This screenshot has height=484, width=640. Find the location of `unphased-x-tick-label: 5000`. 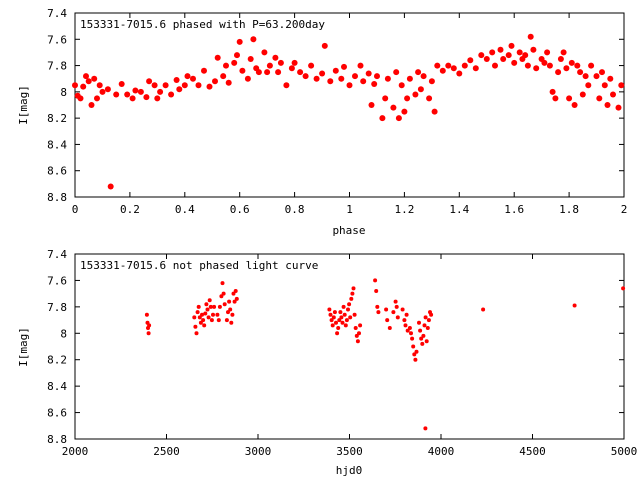

unphased-x-tick-label: 5000 is located at coordinates (624, 451).